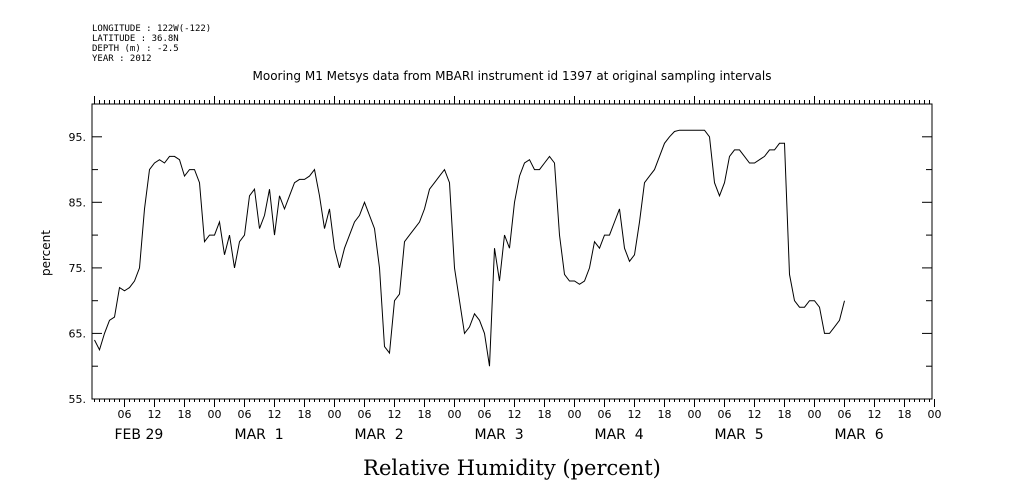  I want to click on x-axis-day-labels: FEB 29 MAR 1 MAR 2 MAR 3 MAR 4 MAR 5 MAR 6, so click(499, 435).